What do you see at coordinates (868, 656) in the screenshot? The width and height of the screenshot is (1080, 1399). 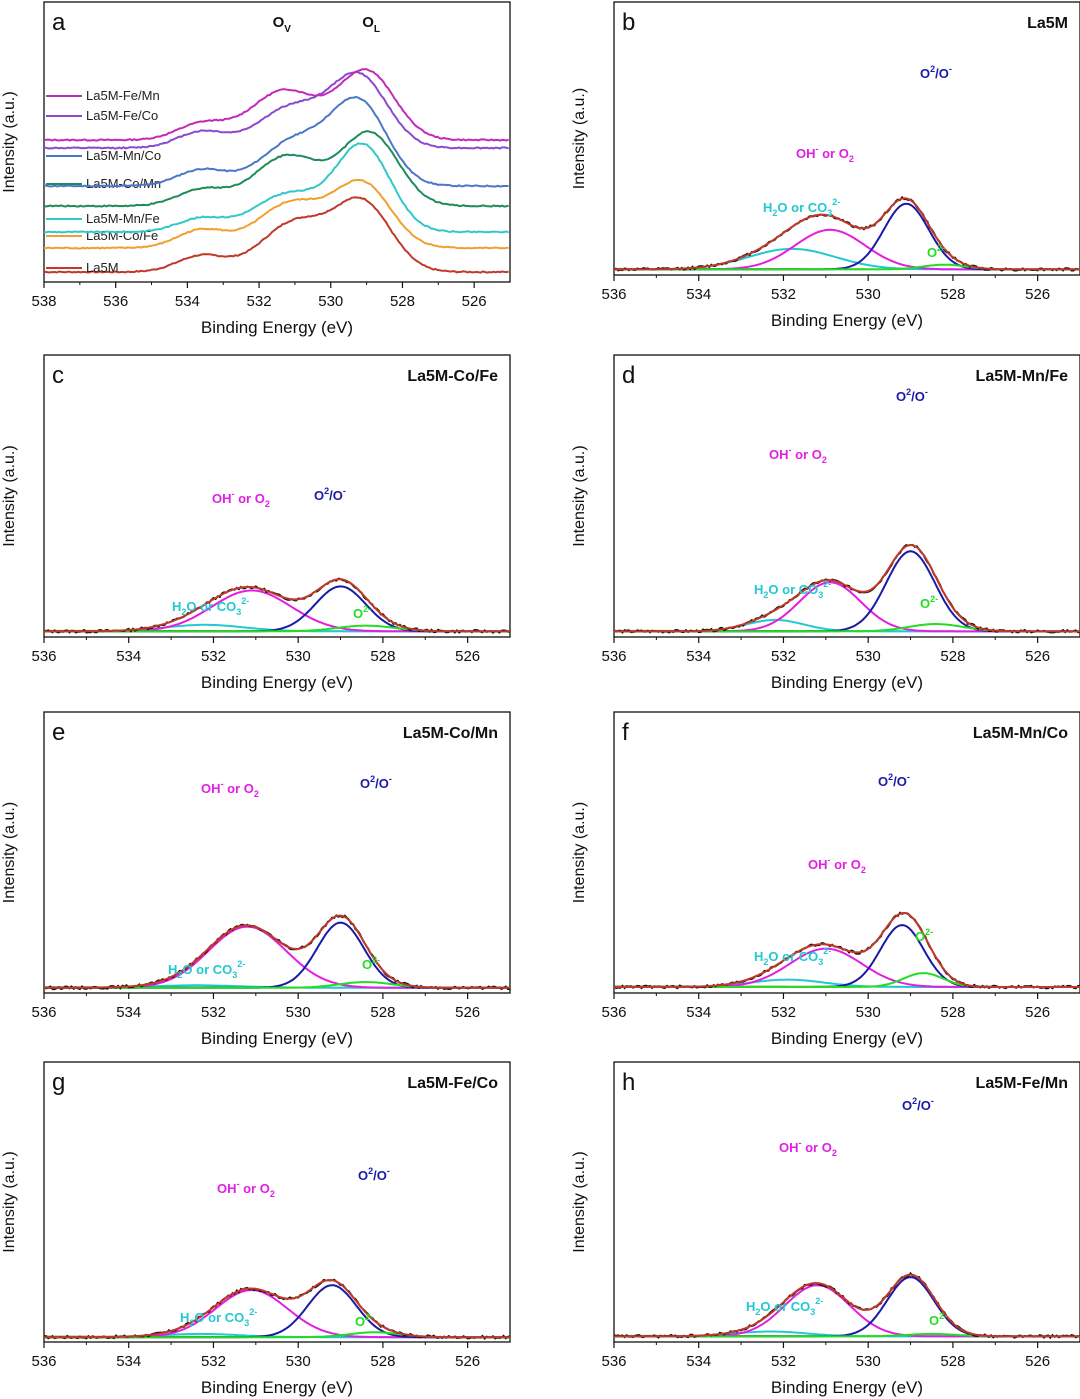 I see `x-tick-label: 530` at bounding box center [868, 656].